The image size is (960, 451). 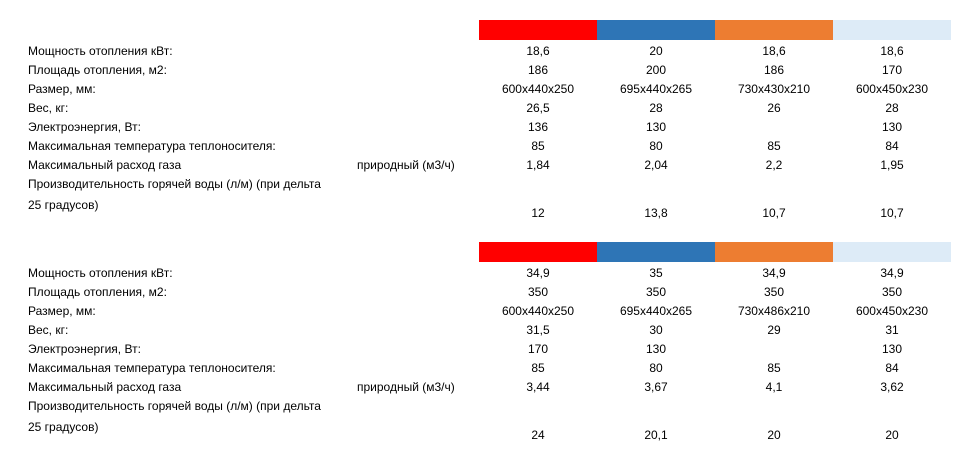 What do you see at coordinates (892, 51) in the screenshot?
I see `spec-value-model-4: 18,6` at bounding box center [892, 51].